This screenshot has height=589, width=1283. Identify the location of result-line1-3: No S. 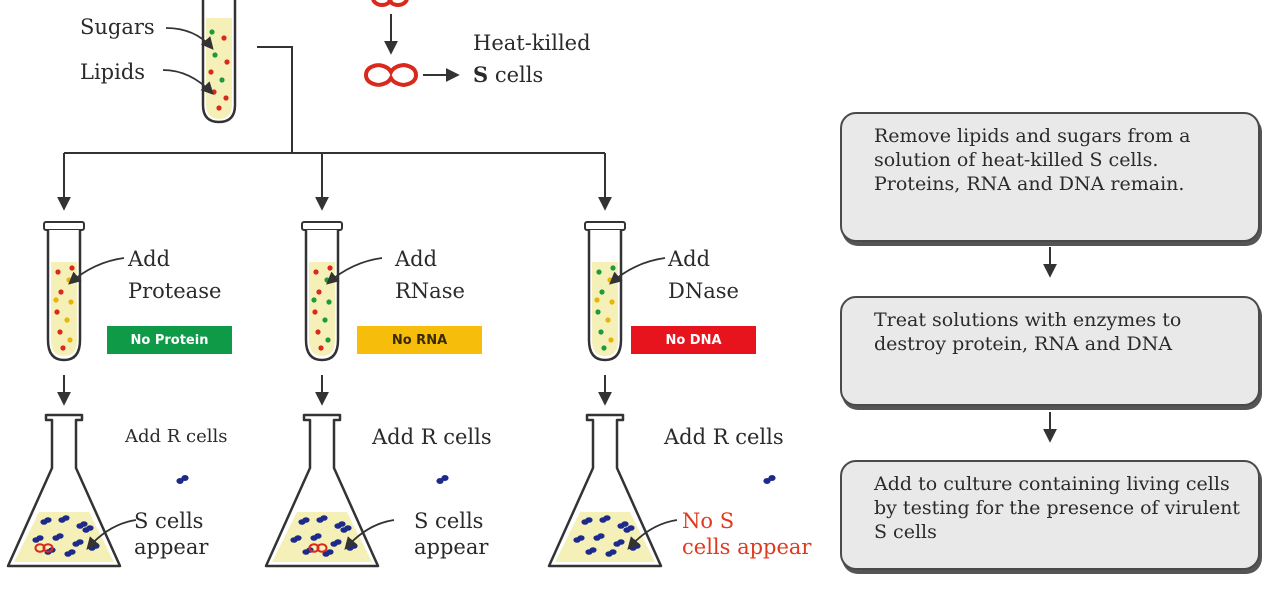
(708, 521).